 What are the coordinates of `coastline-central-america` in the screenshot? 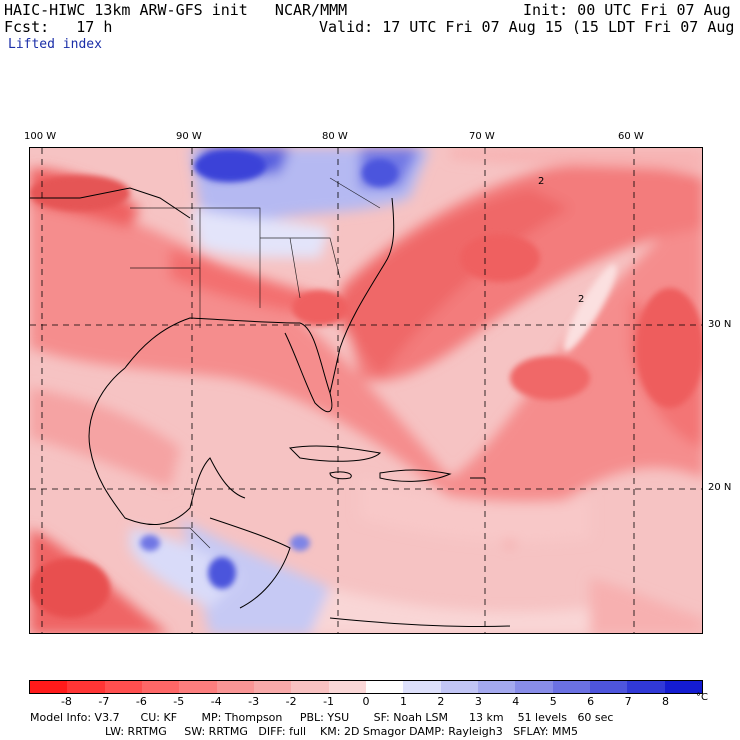 It's located at (250, 563).